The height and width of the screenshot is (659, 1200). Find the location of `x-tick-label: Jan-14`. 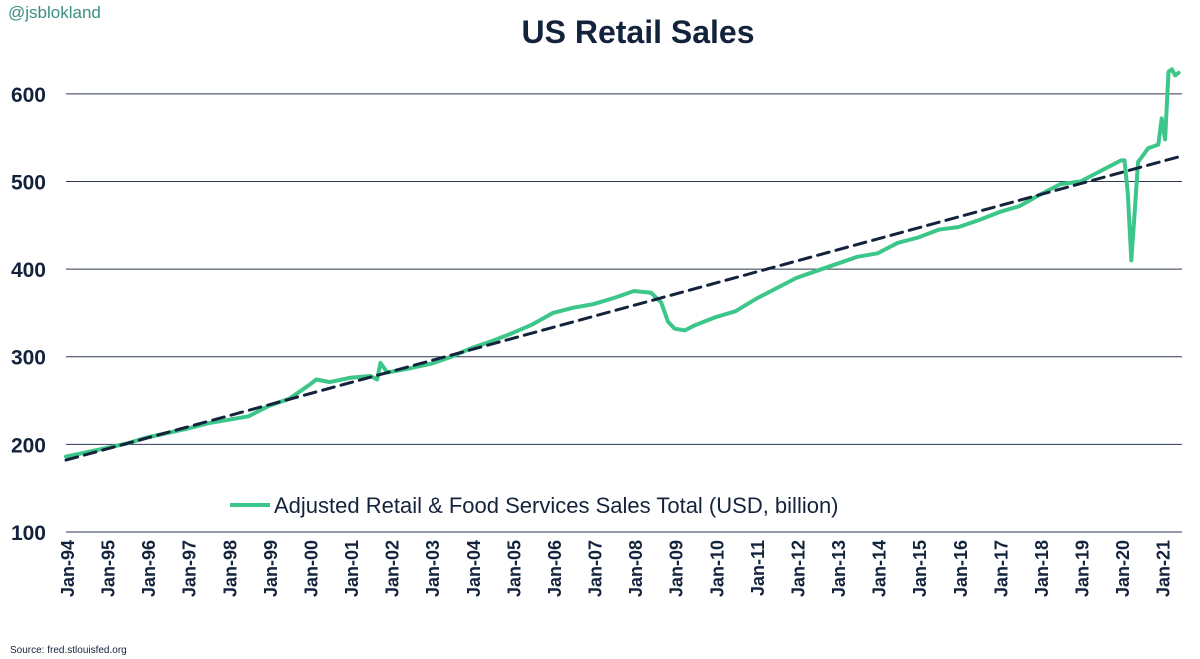

x-tick-label: Jan-14 is located at coordinates (880, 568).